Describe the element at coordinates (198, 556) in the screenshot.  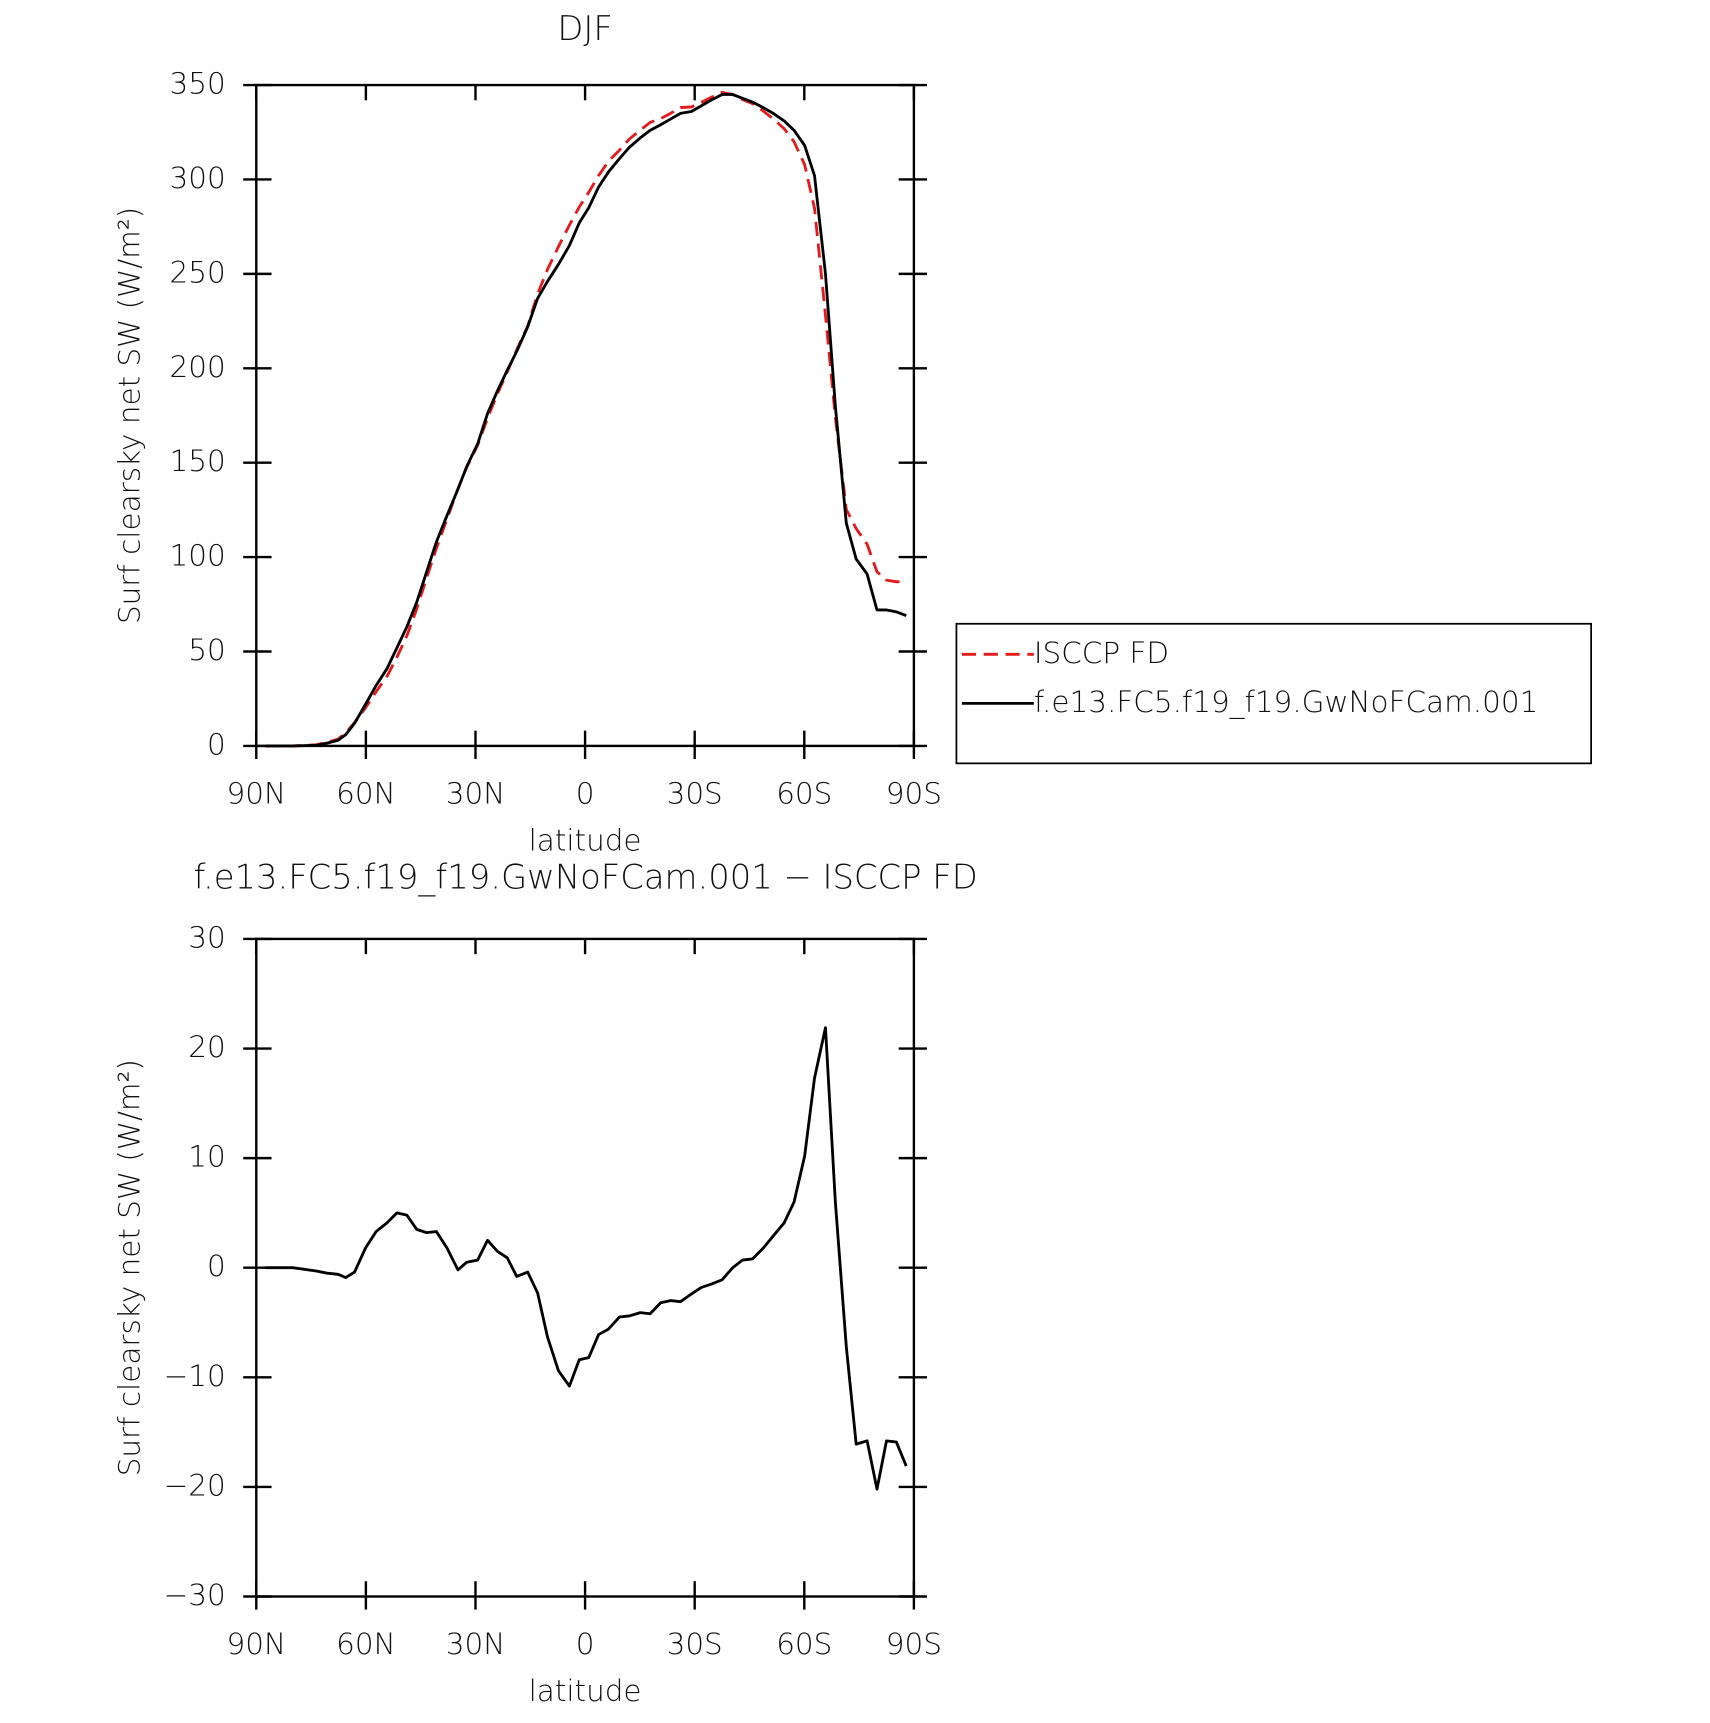
I see `y-tick-label: 100` at that location.